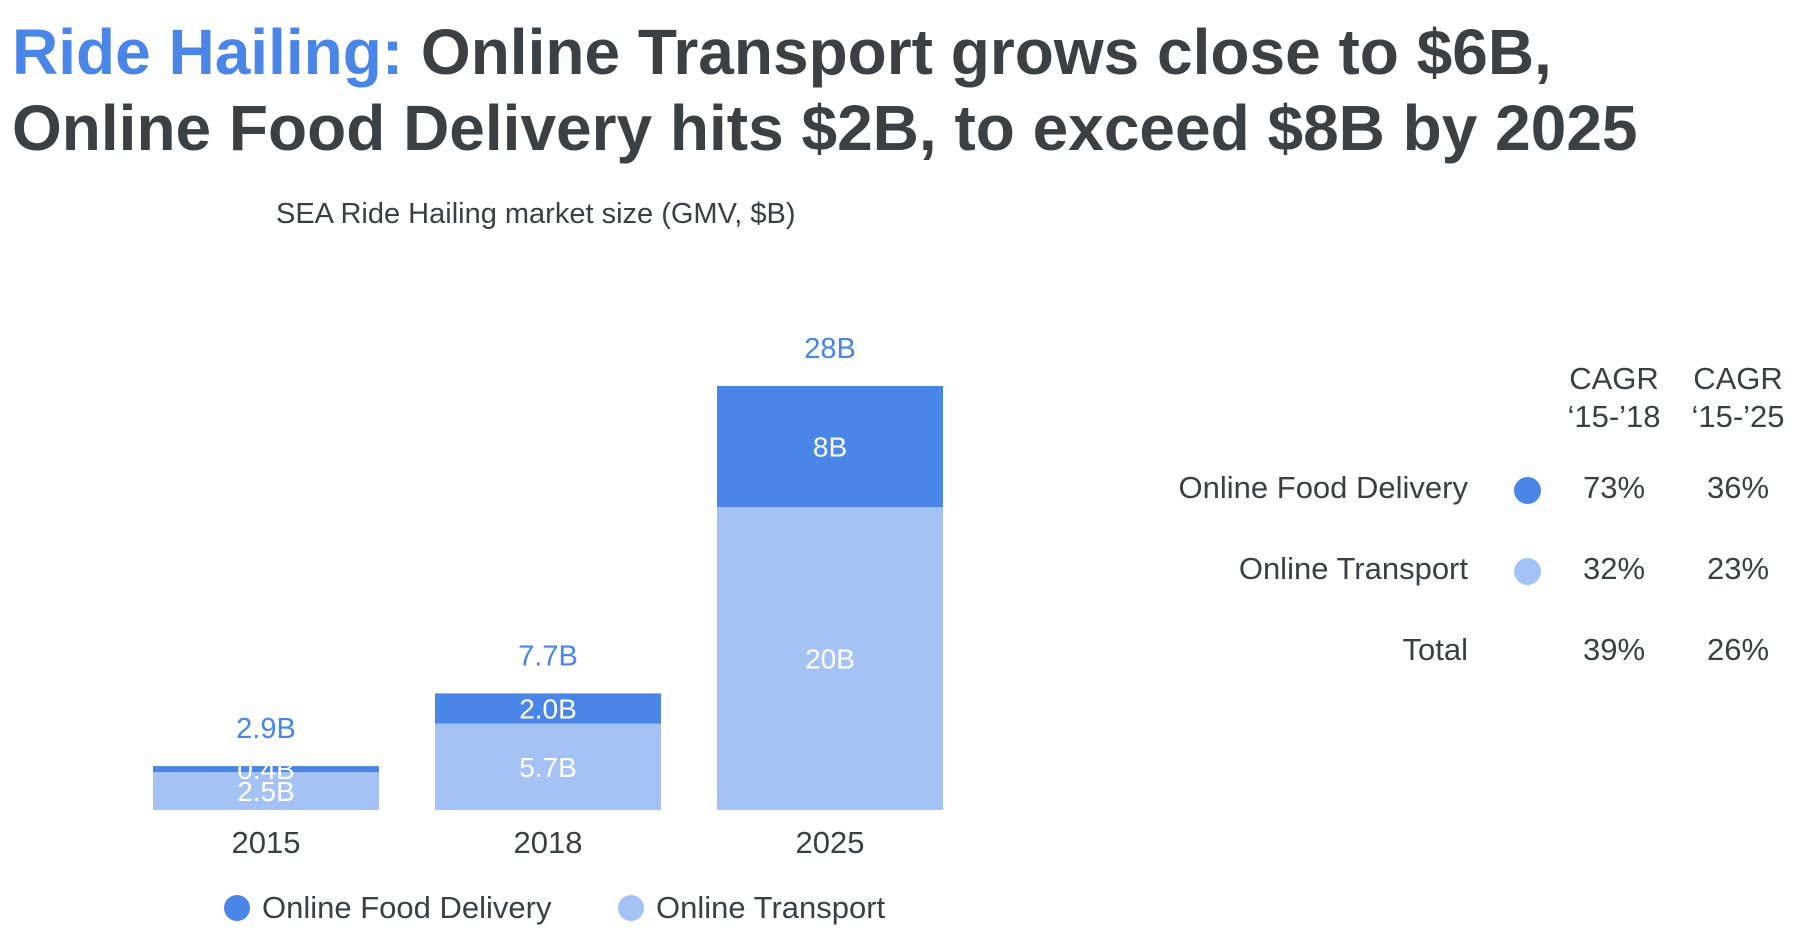 This screenshot has height=934, width=1798. What do you see at coordinates (548, 656) in the screenshot?
I see `total-label-2018: 7.7B` at bounding box center [548, 656].